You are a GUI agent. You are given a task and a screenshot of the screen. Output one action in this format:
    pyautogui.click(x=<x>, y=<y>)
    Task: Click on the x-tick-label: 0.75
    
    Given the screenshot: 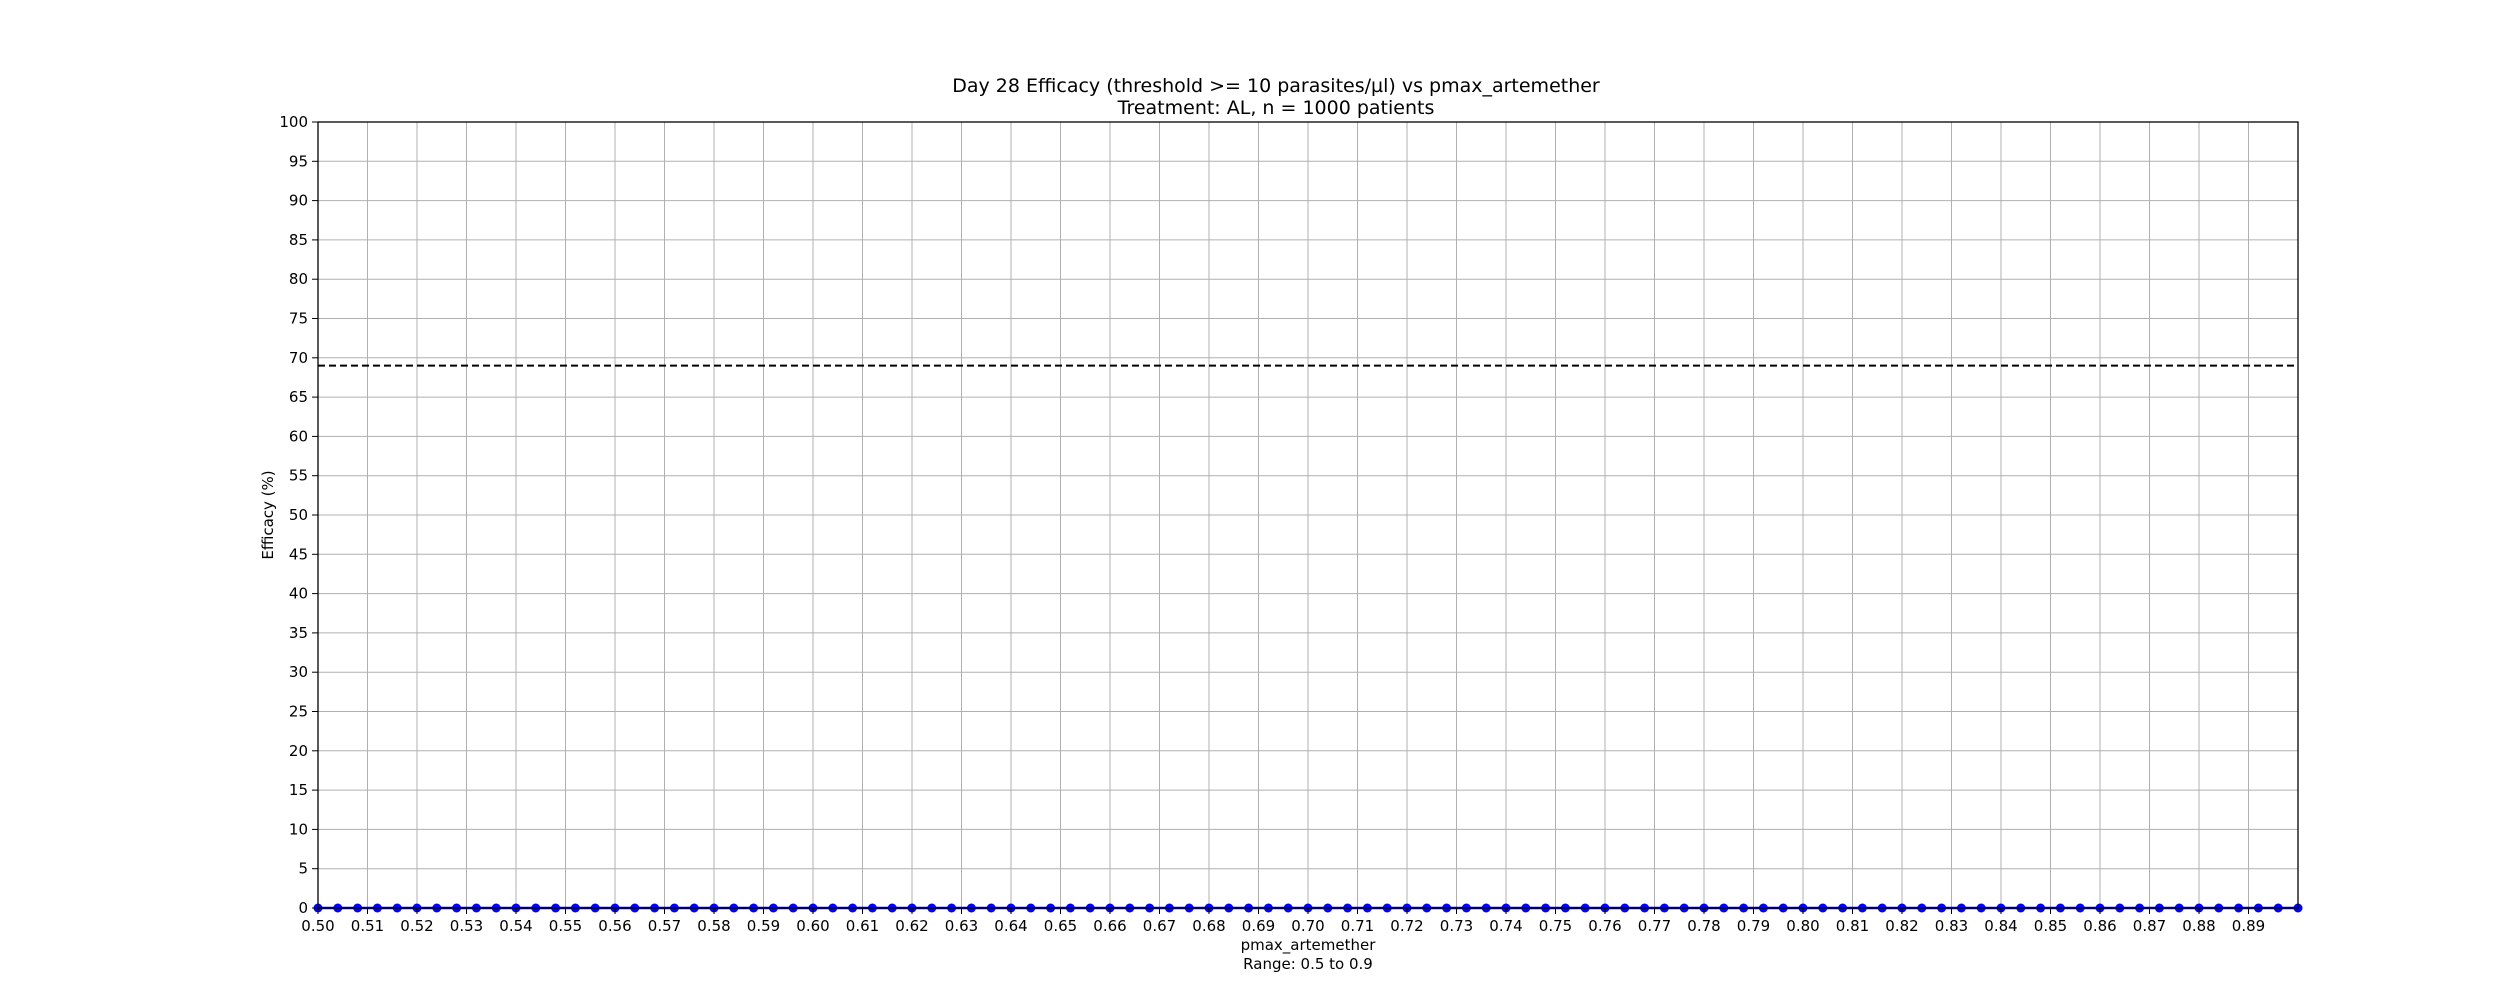 What is the action you would take?
    pyautogui.click(x=1555, y=926)
    